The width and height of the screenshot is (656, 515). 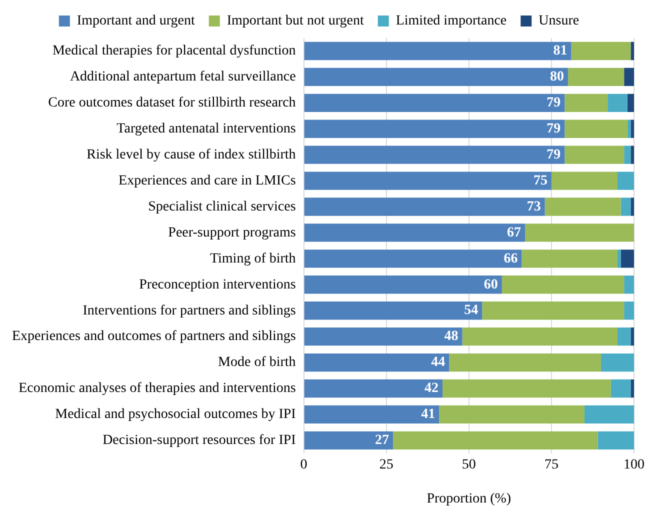 I want to click on legend-label: Important but not urgent, so click(x=295, y=21).